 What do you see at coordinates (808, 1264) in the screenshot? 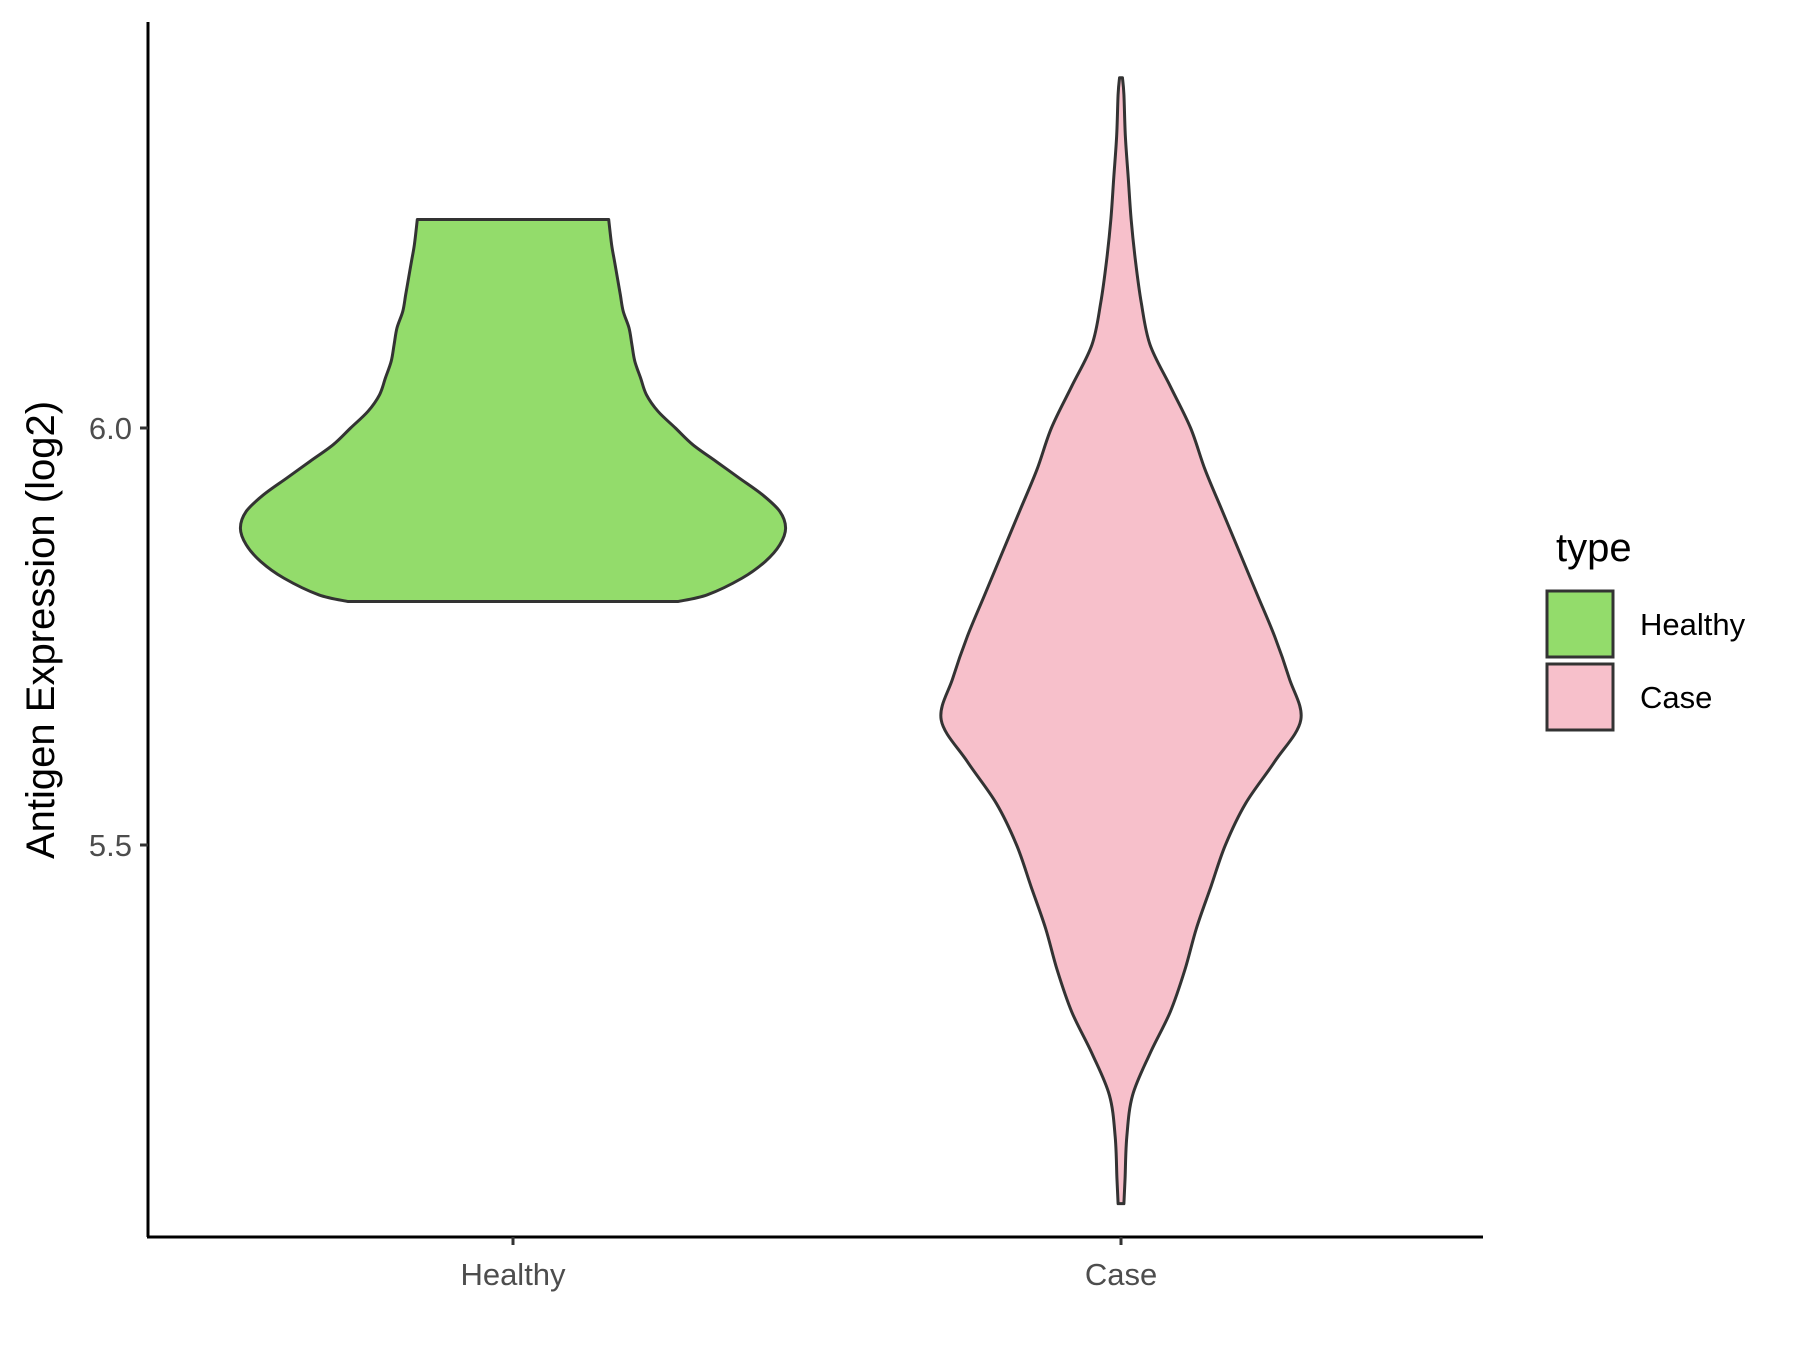
I see `x-ticks: Healthy Case` at bounding box center [808, 1264].